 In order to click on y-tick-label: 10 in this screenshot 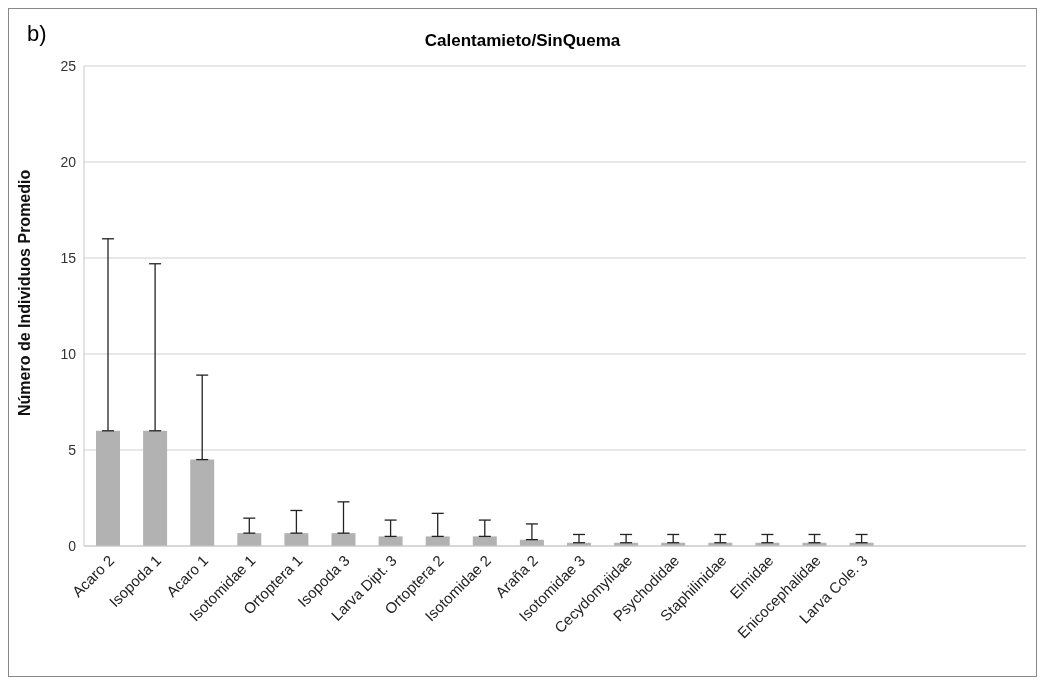, I will do `click(68, 353)`.